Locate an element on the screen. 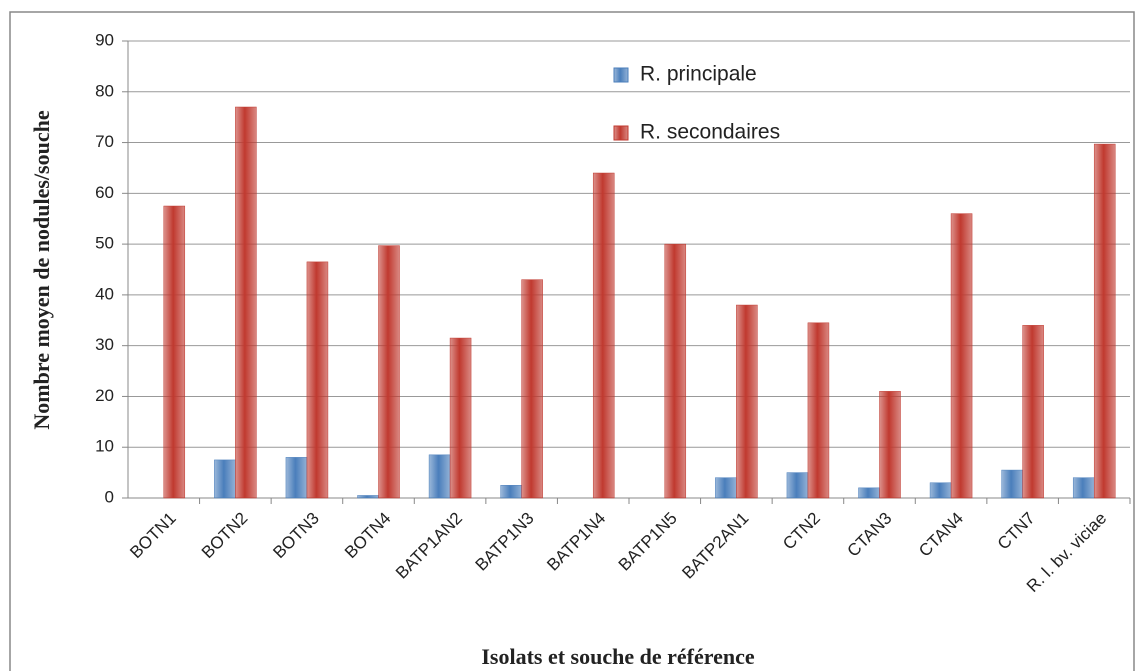 This screenshot has height=671, width=1140. y-tick-label: 40 is located at coordinates (104, 293).